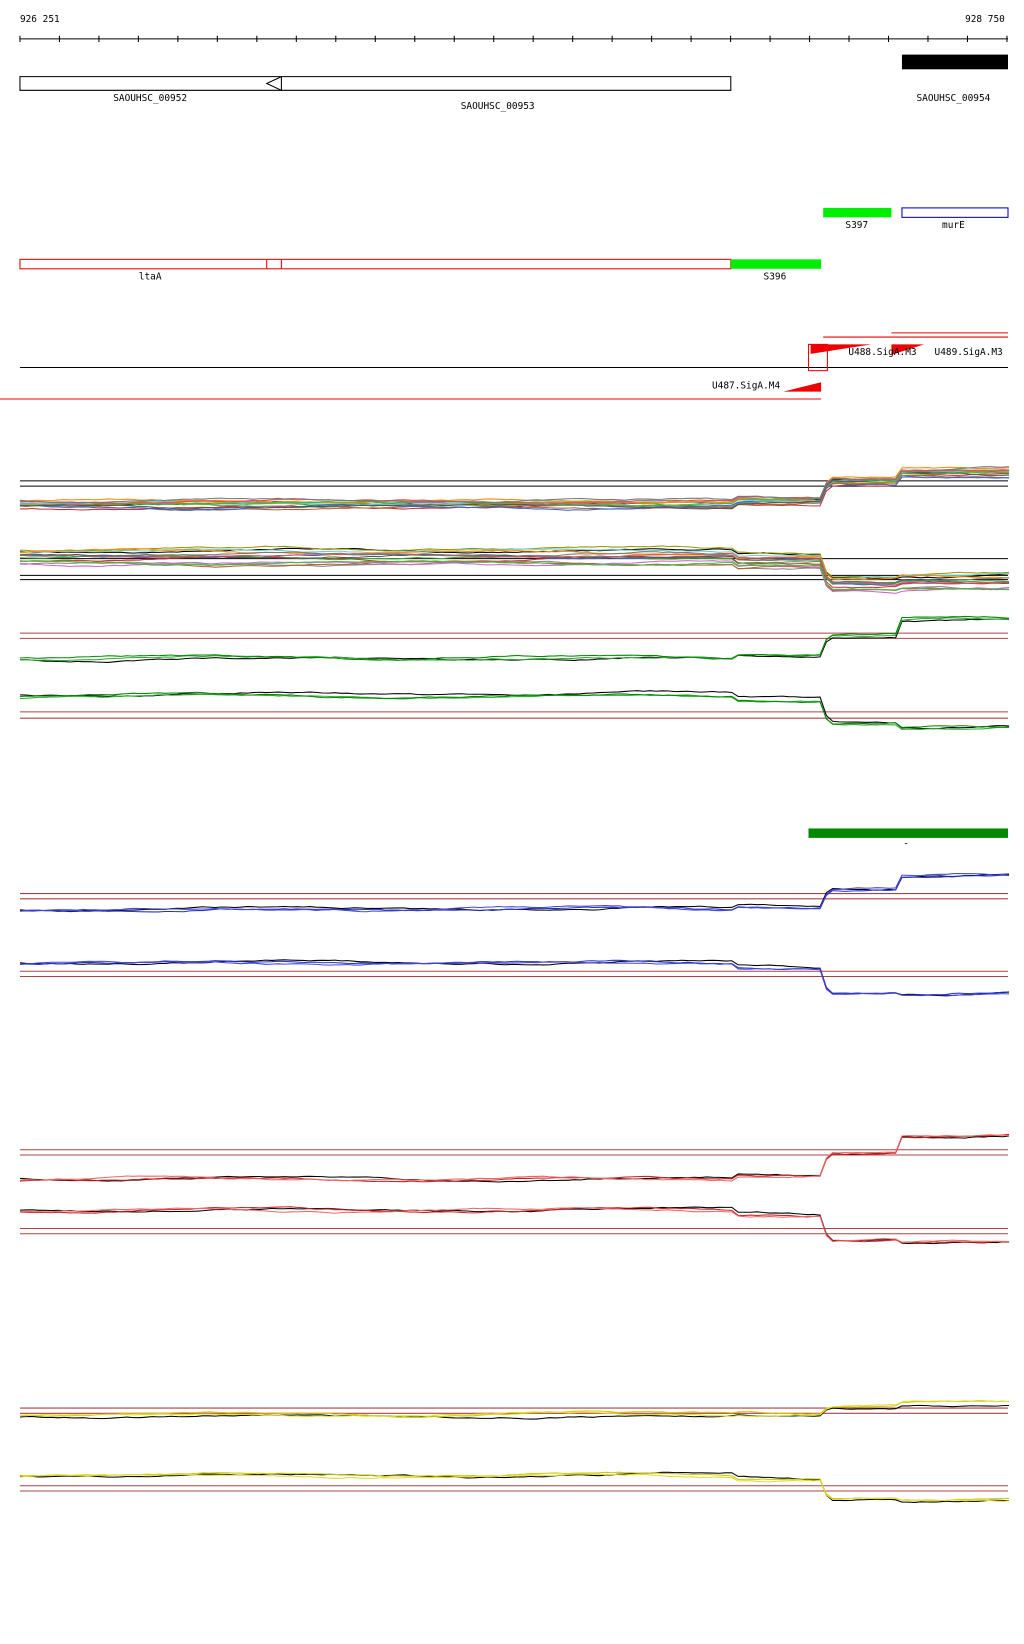 The height and width of the screenshot is (1644, 1024). What do you see at coordinates (906, 843) in the screenshot?
I see `marker-label: -` at bounding box center [906, 843].